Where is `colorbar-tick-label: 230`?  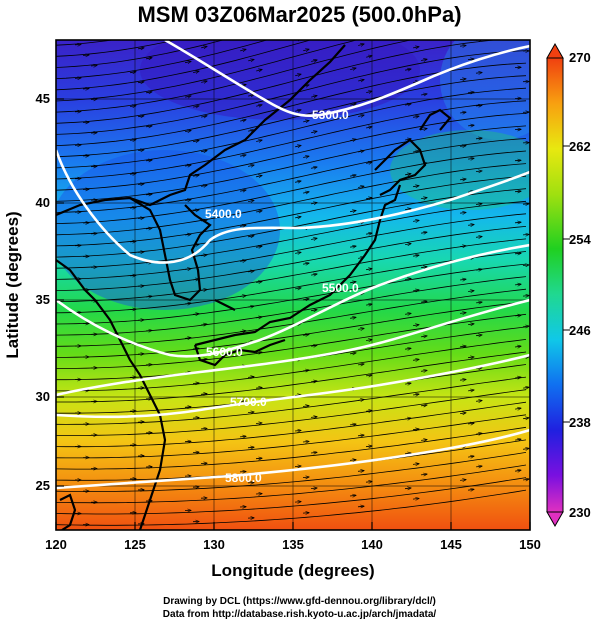 colorbar-tick-label: 230 is located at coordinates (580, 512).